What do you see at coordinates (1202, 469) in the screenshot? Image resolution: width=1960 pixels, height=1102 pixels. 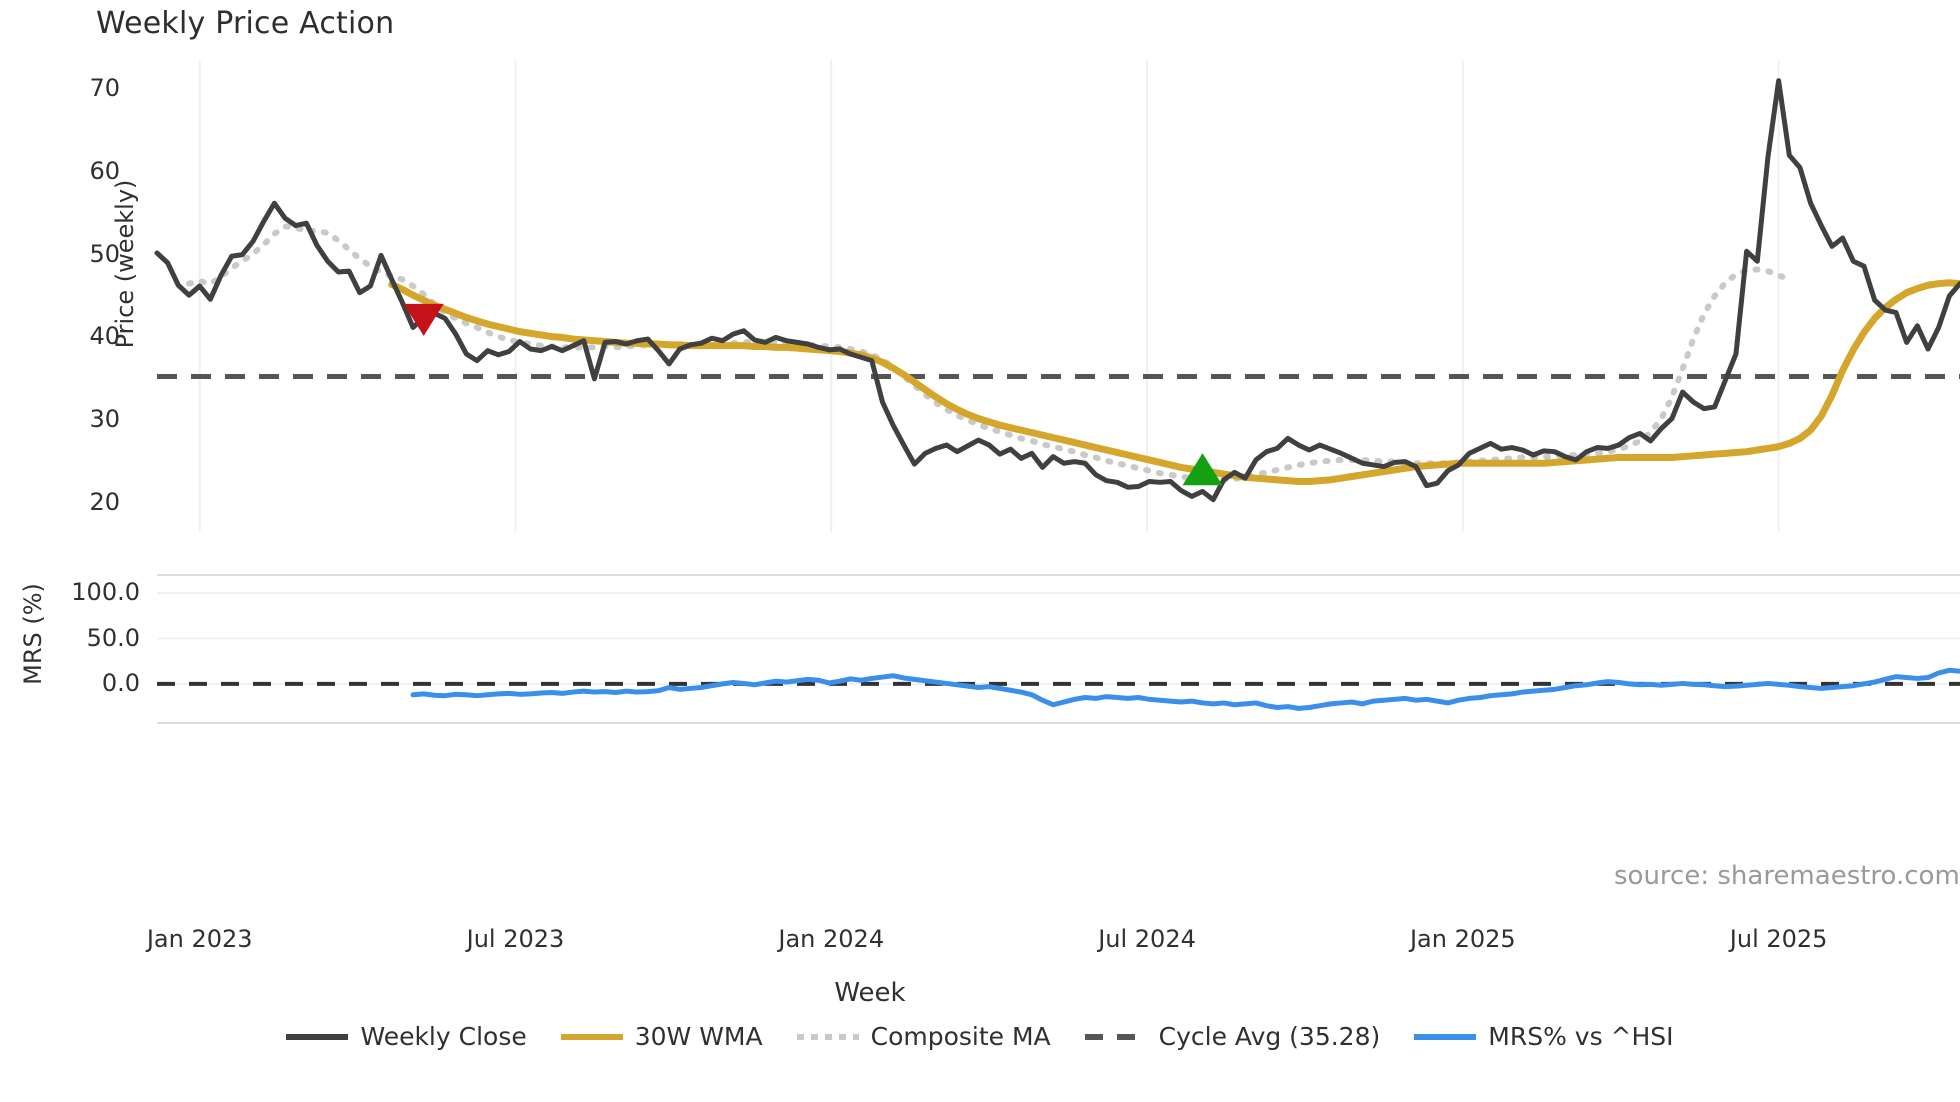 I see `buy-marker` at bounding box center [1202, 469].